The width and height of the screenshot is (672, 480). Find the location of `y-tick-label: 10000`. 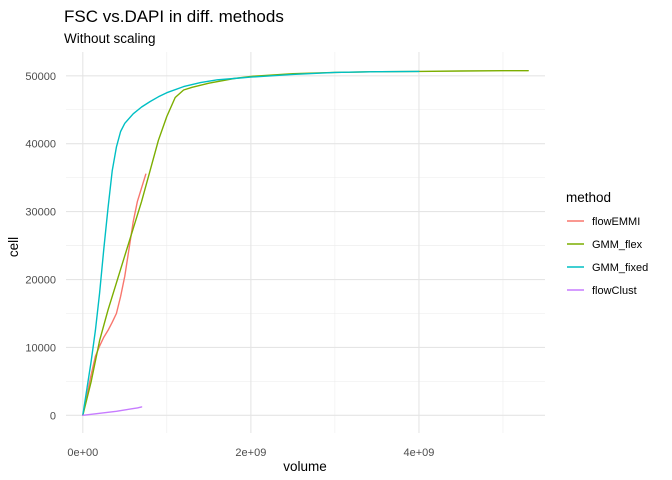

y-tick-label: 10000 is located at coordinates (40, 348).